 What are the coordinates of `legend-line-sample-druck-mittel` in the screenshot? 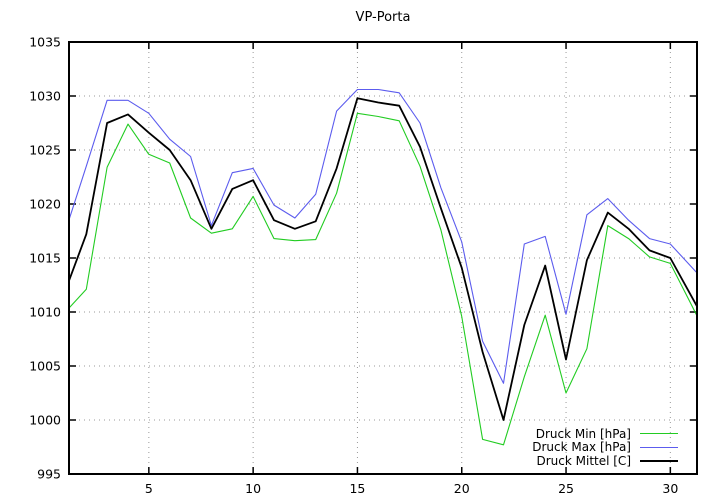 It's located at (659, 460).